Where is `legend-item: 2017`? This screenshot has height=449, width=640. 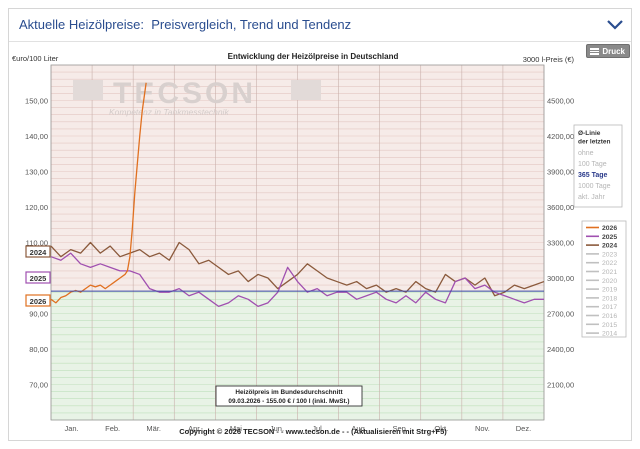 legend-item: 2017 is located at coordinates (609, 307).